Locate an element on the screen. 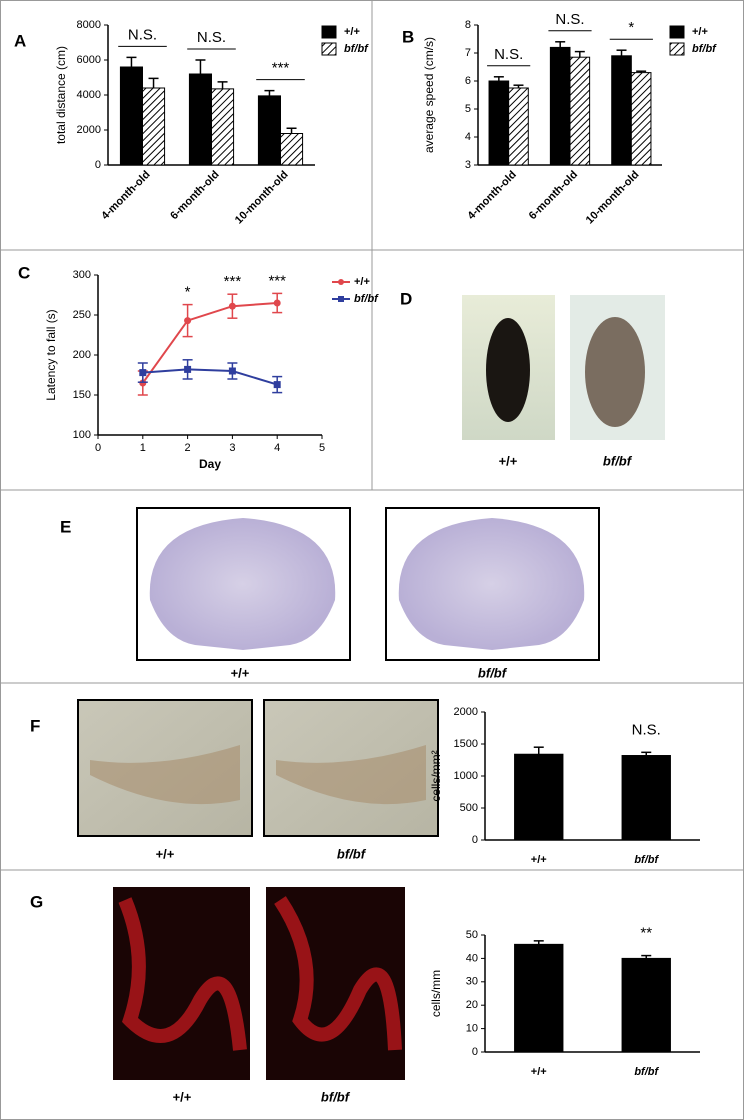  legend-marker is located at coordinates (341, 299).